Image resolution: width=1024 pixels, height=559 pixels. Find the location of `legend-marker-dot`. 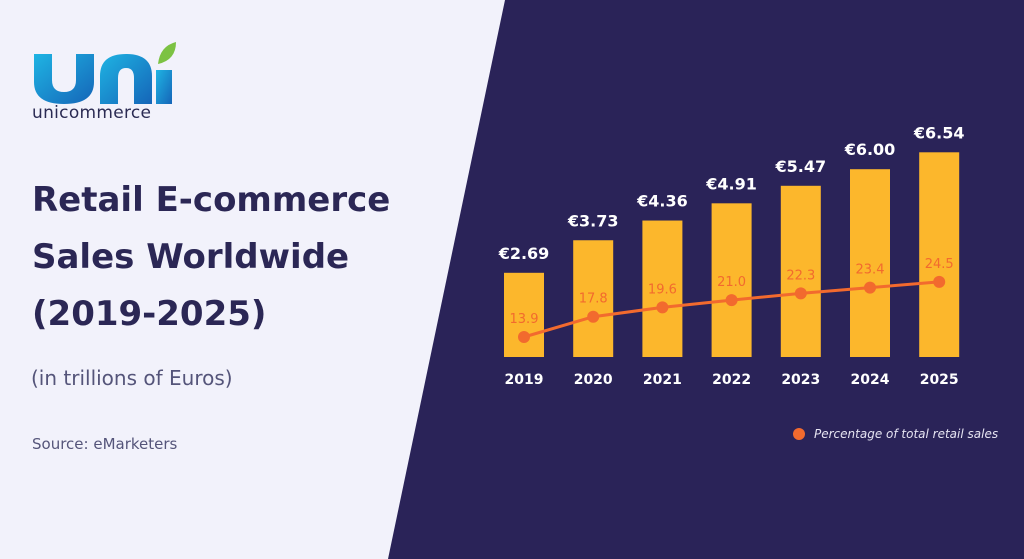

legend-marker-dot is located at coordinates (799, 434).